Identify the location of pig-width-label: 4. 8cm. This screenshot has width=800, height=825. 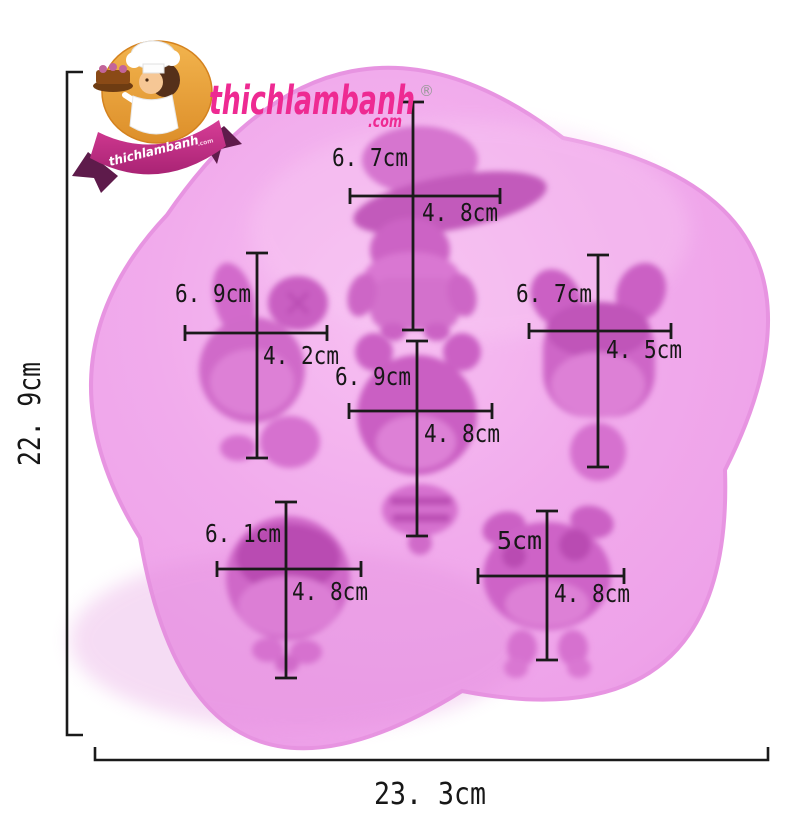
(330, 591).